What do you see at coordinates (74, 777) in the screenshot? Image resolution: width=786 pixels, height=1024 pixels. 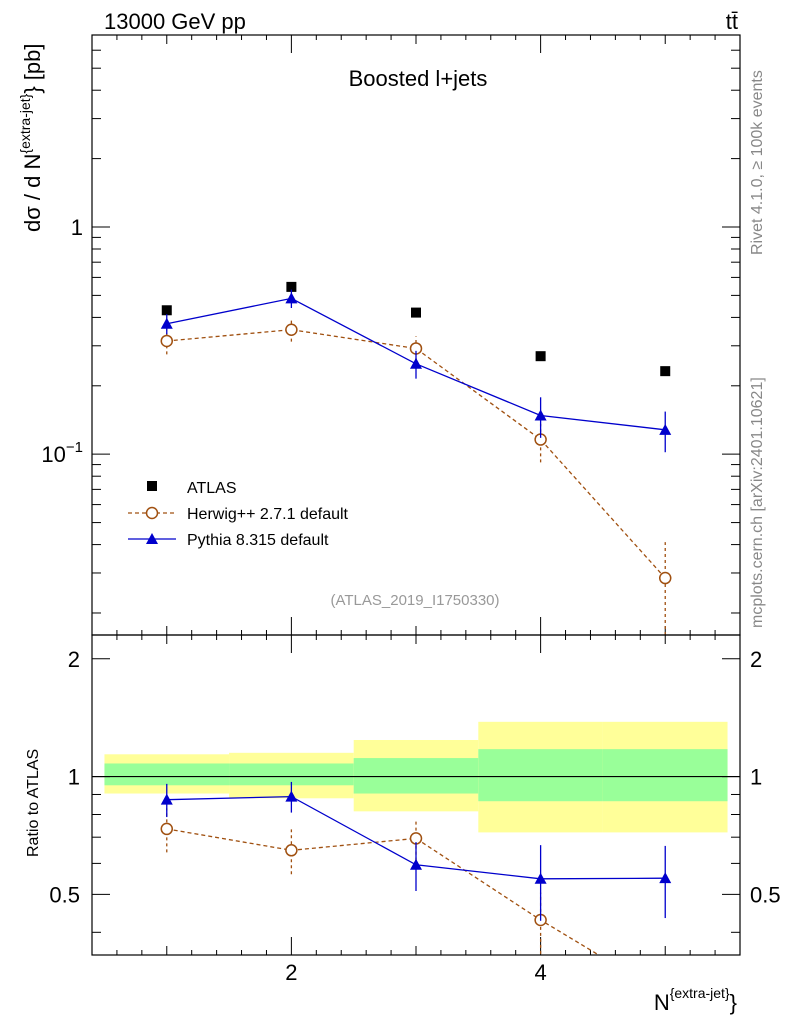 I see `ratio-ytick-label-left: 1` at bounding box center [74, 777].